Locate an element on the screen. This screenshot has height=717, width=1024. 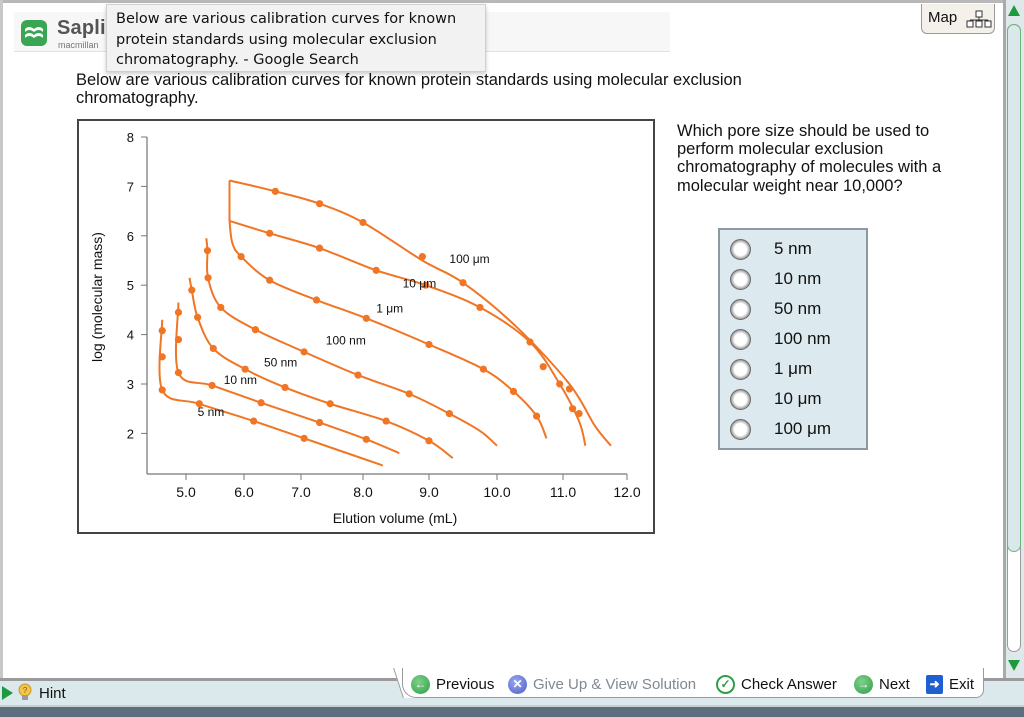
y-tick-label: 3 is located at coordinates (130, 384).